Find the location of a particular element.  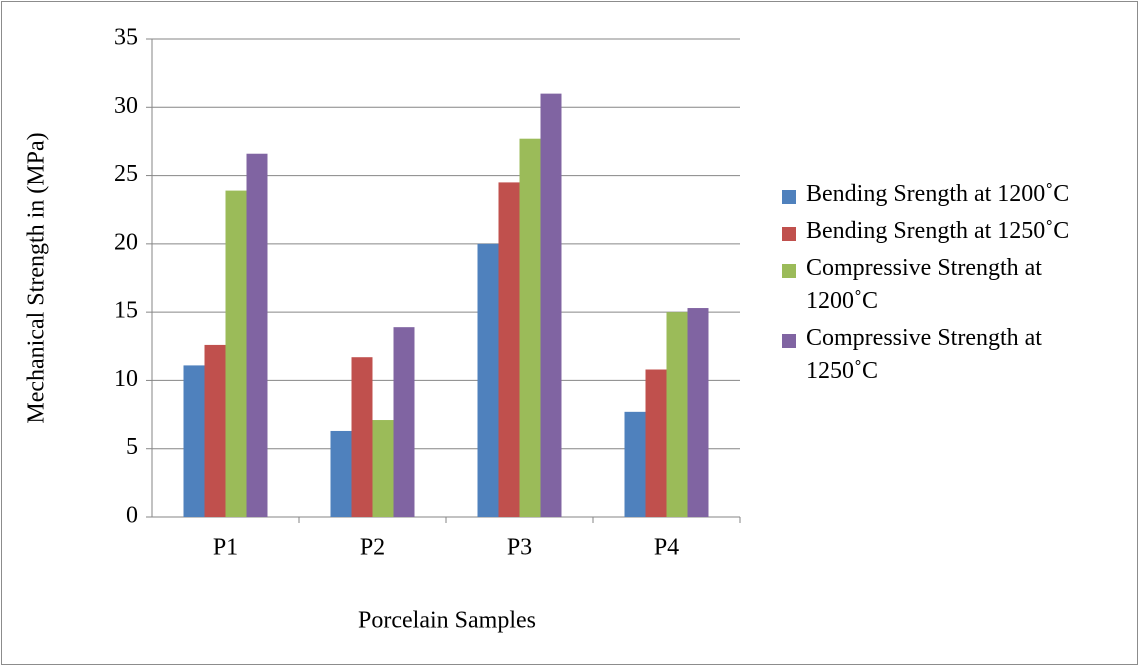

x-tick-label: P4 is located at coordinates (666, 548).